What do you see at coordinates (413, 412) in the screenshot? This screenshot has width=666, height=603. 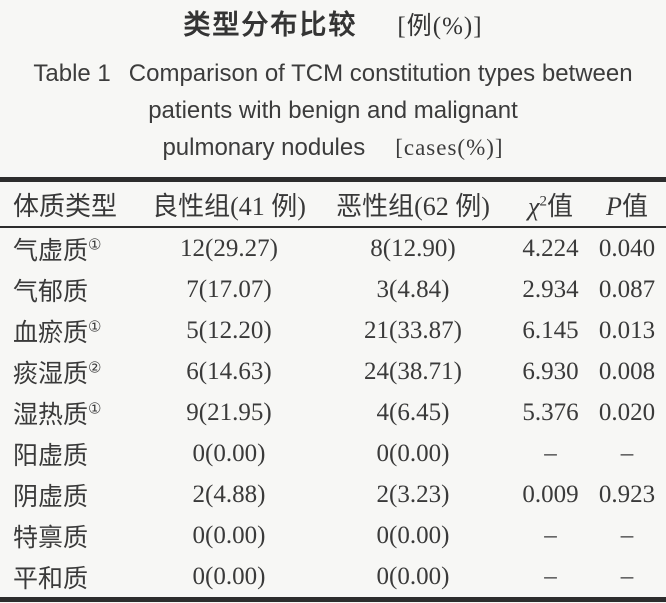 I see `malignant-group-value: 4(6.45)` at bounding box center [413, 412].